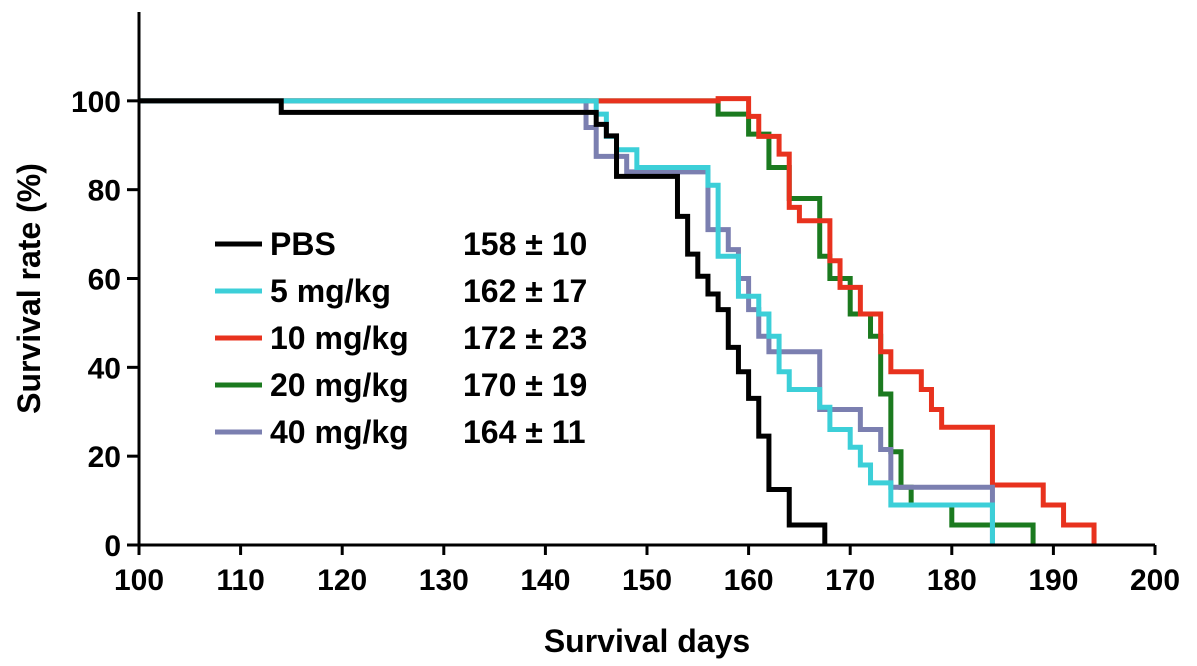 The width and height of the screenshot is (1197, 666). I want to click on y-tick-label: 100, so click(96, 102).